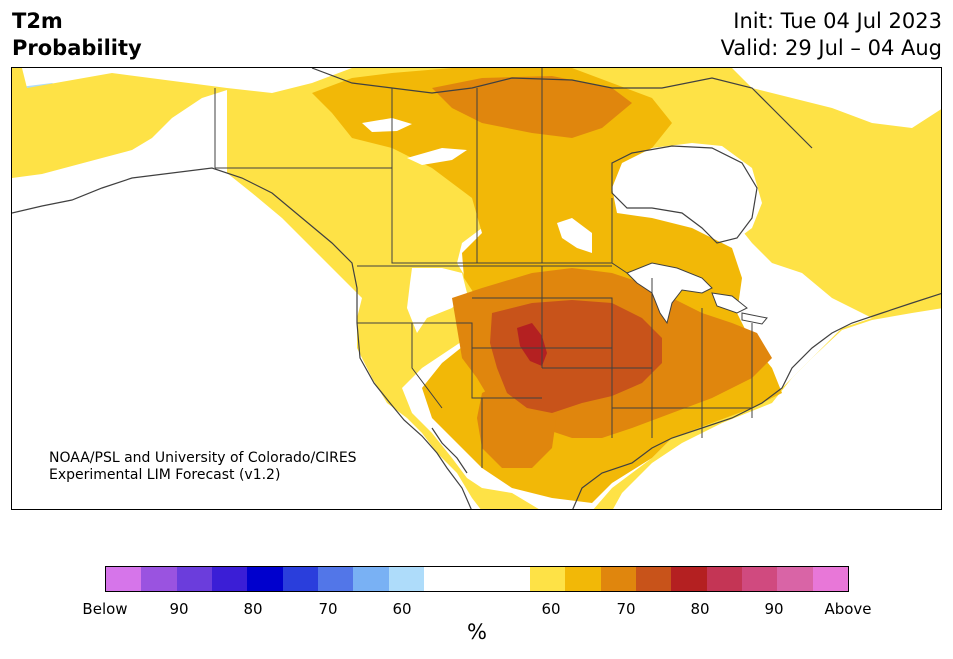 Image resolution: width=953 pixels, height=659 pixels. Describe the element at coordinates (848, 609) in the screenshot. I see `colorbar-tick-label: Above` at that location.